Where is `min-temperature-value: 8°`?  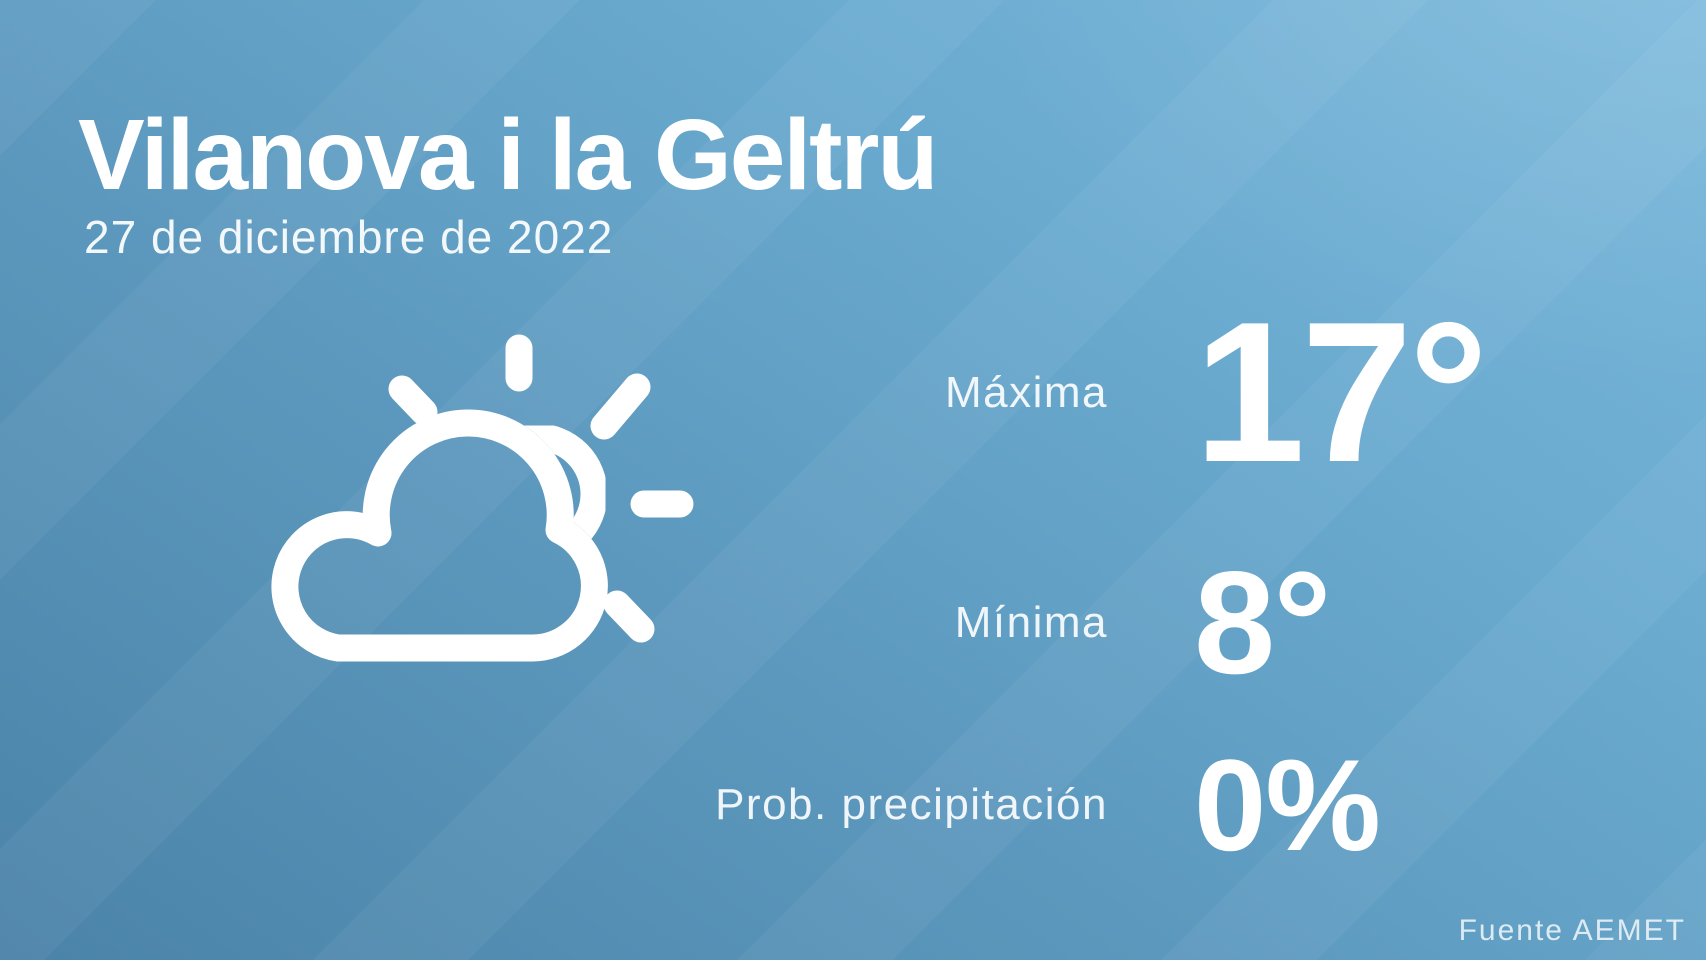
min-temperature-value: 8° is located at coordinates (1263, 622).